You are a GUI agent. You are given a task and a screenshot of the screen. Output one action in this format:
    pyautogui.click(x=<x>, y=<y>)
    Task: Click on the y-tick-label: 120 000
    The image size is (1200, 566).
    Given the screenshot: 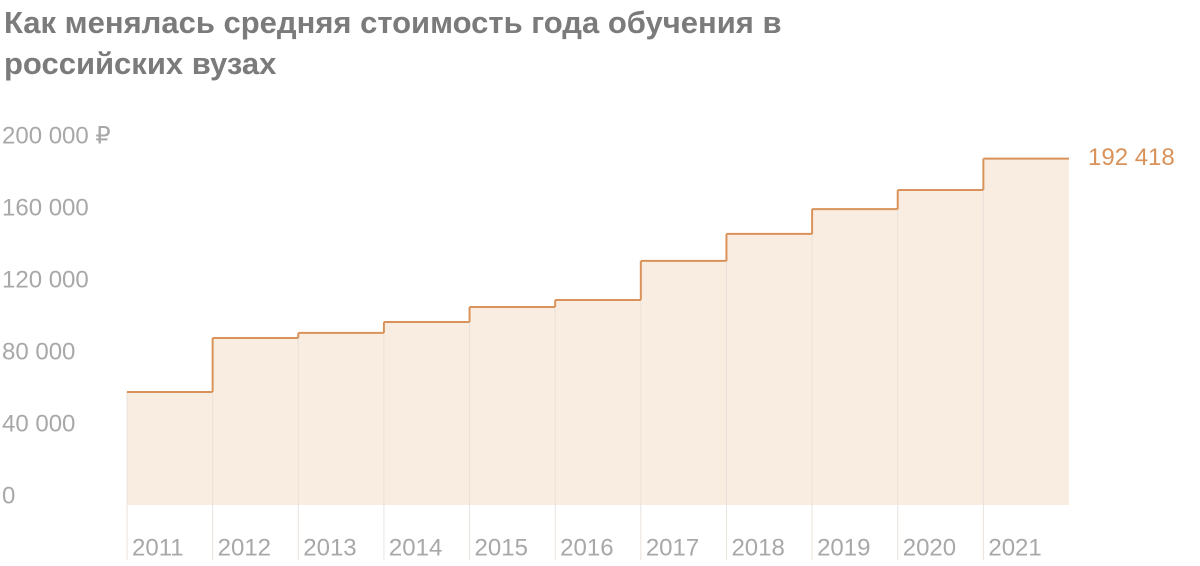 What is the action you would take?
    pyautogui.click(x=45, y=279)
    